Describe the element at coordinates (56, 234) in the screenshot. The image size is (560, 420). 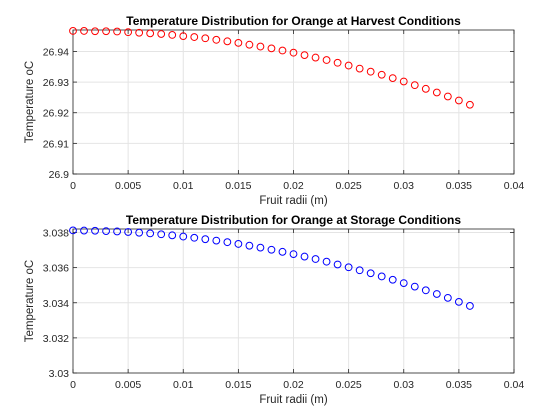
I see `y-tick-label: 3.038` at that location.